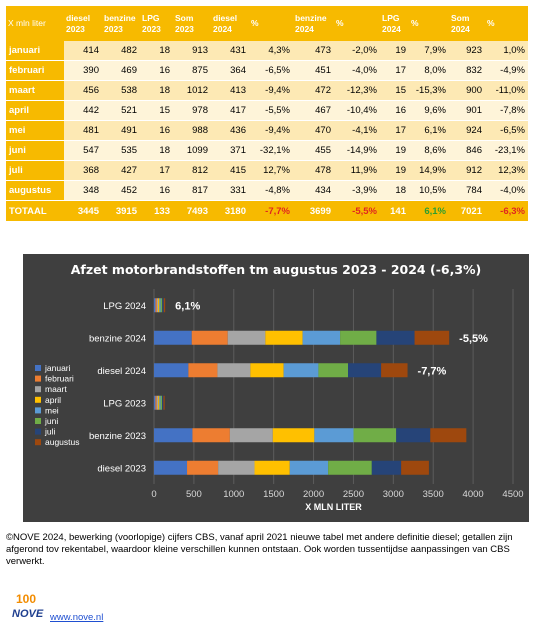 Image resolution: width=542 pixels, height=631 pixels. I want to click on value-cell: 913, so click(192, 51).